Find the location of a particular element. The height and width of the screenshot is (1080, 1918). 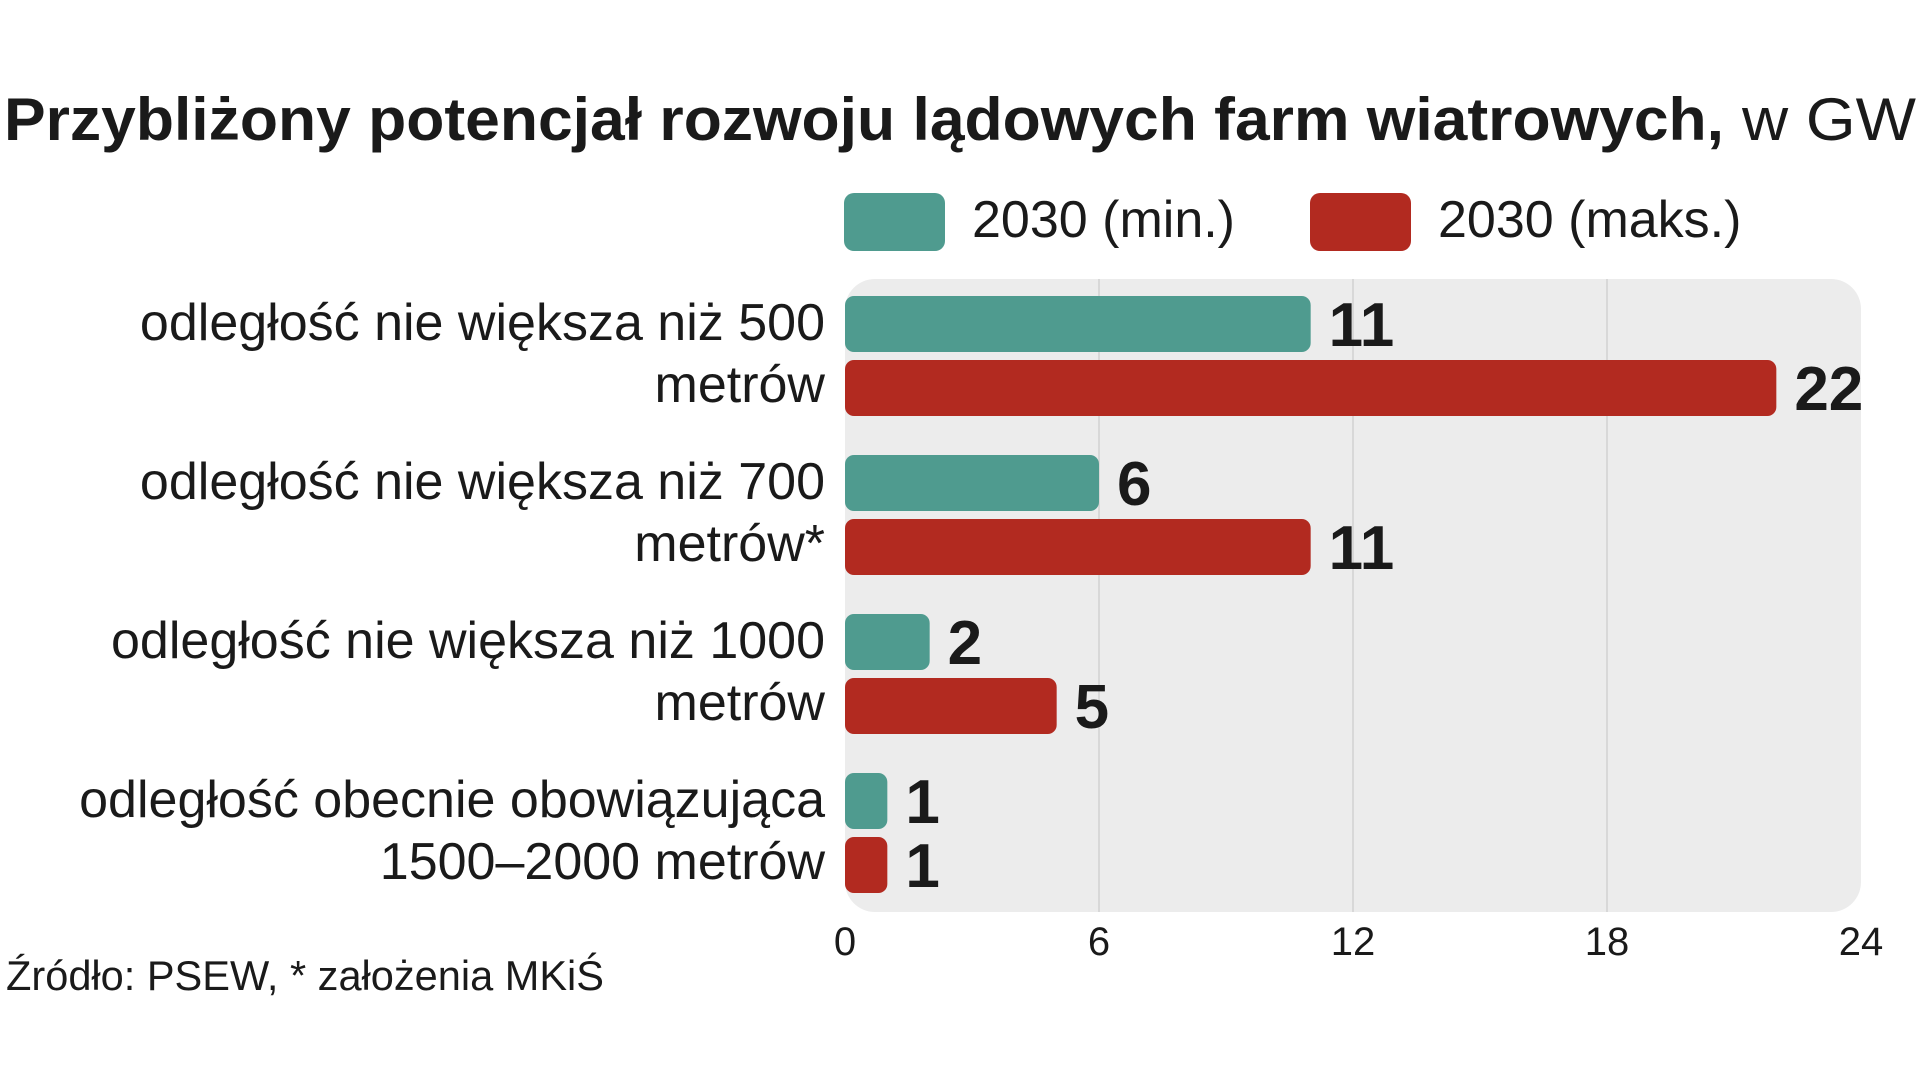

legend-label: 2030 (maks.) is located at coordinates (1589, 220).